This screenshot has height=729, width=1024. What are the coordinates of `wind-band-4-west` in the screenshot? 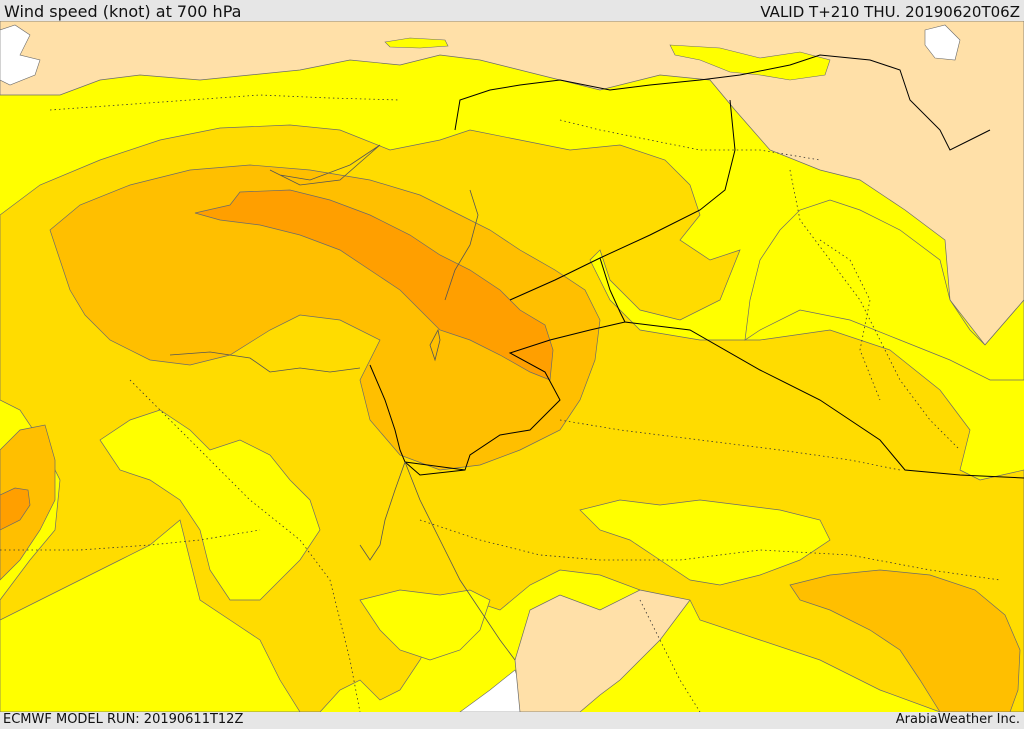 It's located at (15, 509).